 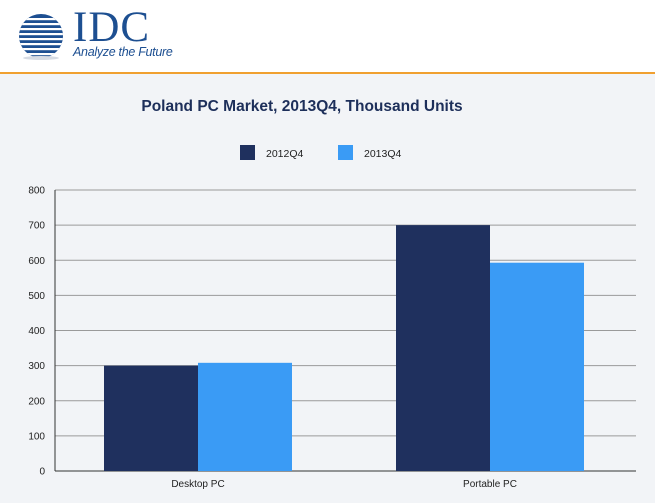 What do you see at coordinates (42, 472) in the screenshot?
I see `y-tick-label: 0` at bounding box center [42, 472].